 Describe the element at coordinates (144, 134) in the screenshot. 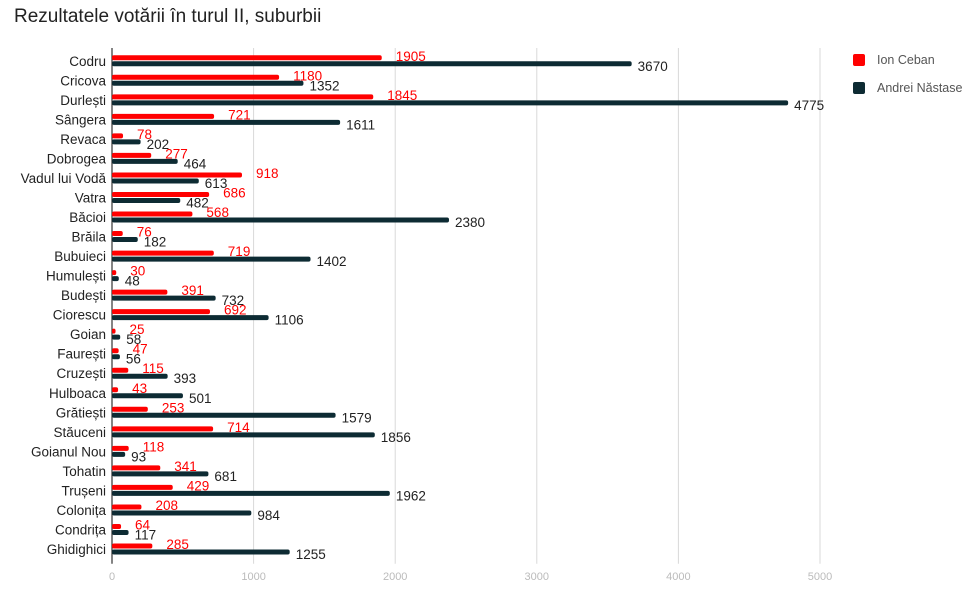

I see `data-label-ion-ceban: 78` at that location.